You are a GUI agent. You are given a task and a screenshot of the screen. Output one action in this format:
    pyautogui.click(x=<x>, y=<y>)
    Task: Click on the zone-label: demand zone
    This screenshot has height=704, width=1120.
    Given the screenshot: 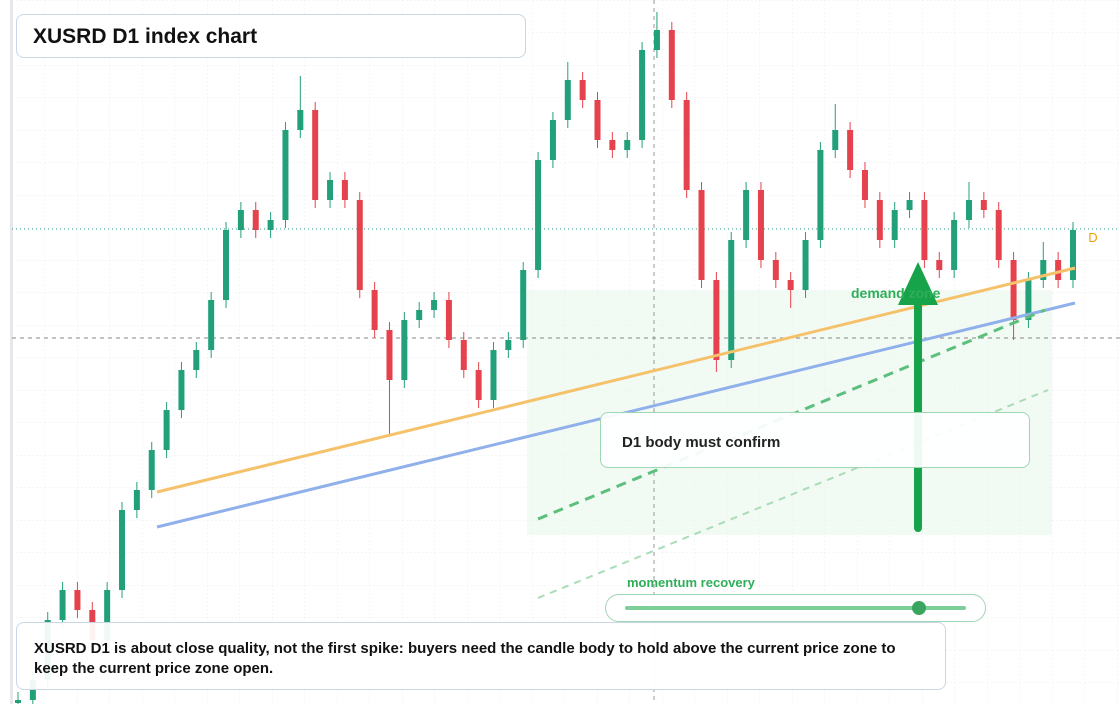 What is the action you would take?
    pyautogui.click(x=896, y=293)
    